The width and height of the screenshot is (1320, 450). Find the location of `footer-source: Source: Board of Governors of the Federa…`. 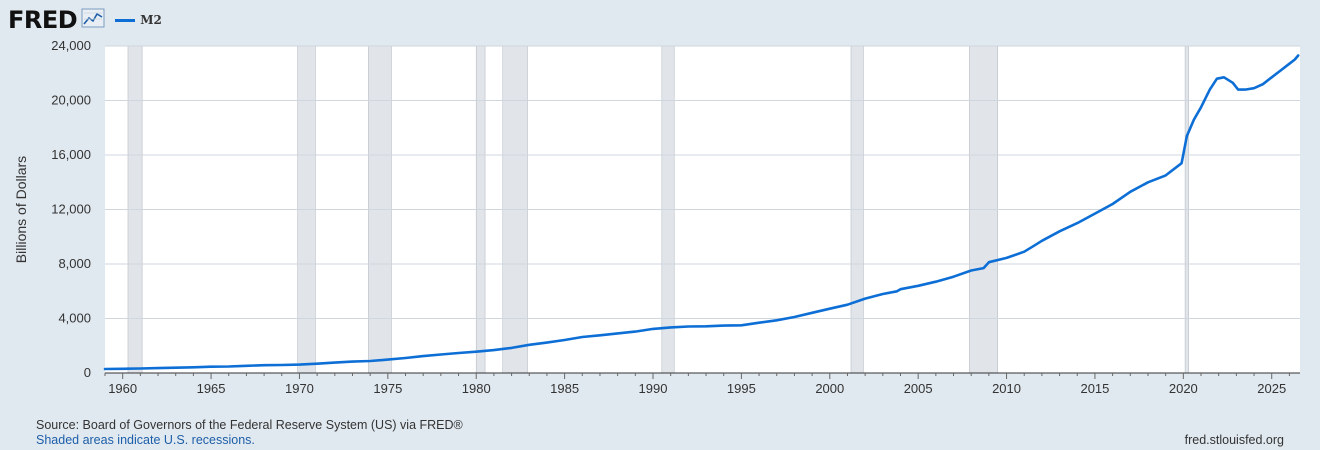

footer-source: Source: Board of Governors of the Federa… is located at coordinates (249, 433).